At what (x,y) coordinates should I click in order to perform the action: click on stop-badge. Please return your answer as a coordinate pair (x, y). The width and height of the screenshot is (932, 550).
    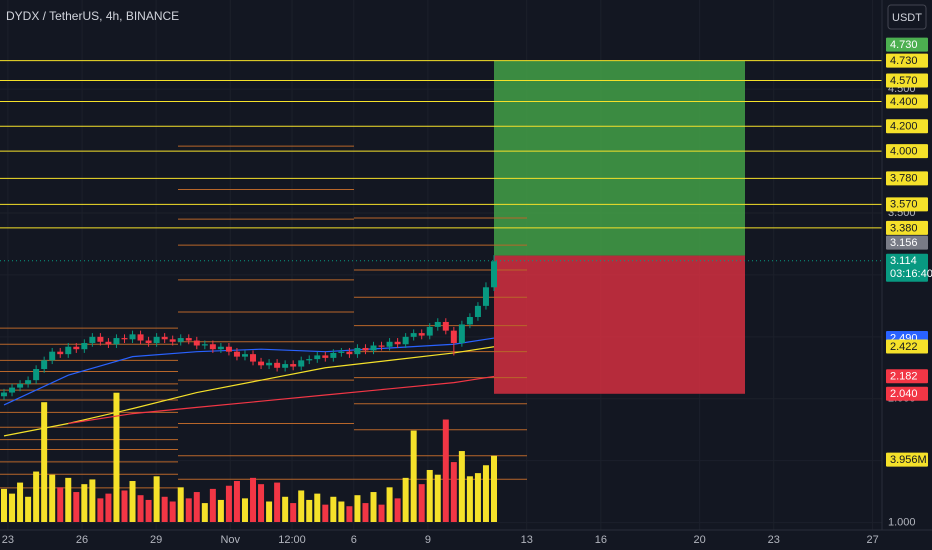
    Looking at the image, I should click on (907, 393).